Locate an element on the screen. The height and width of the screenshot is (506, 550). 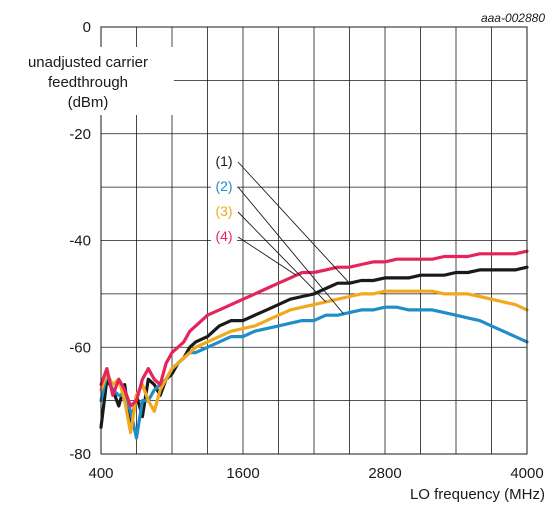
series-label-1: (1) is located at coordinates (223, 161).